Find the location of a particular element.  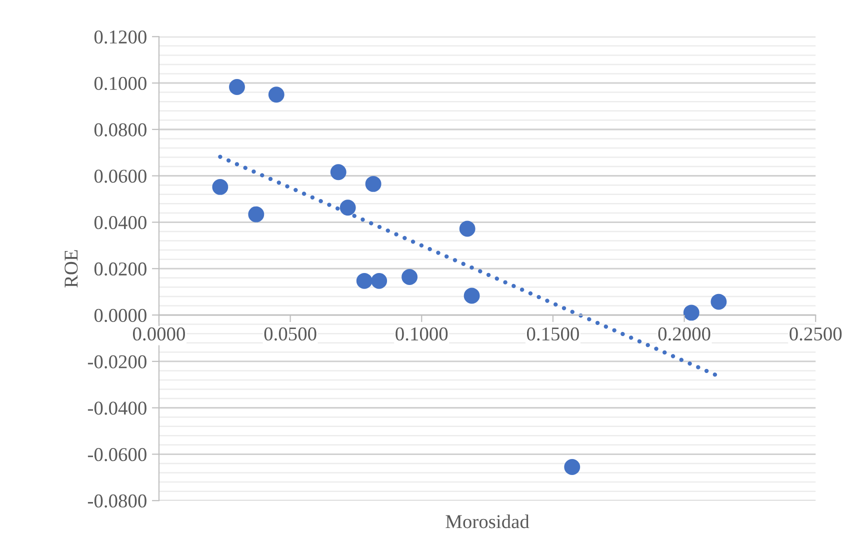

y-axis-title: ROE is located at coordinates (71, 269).